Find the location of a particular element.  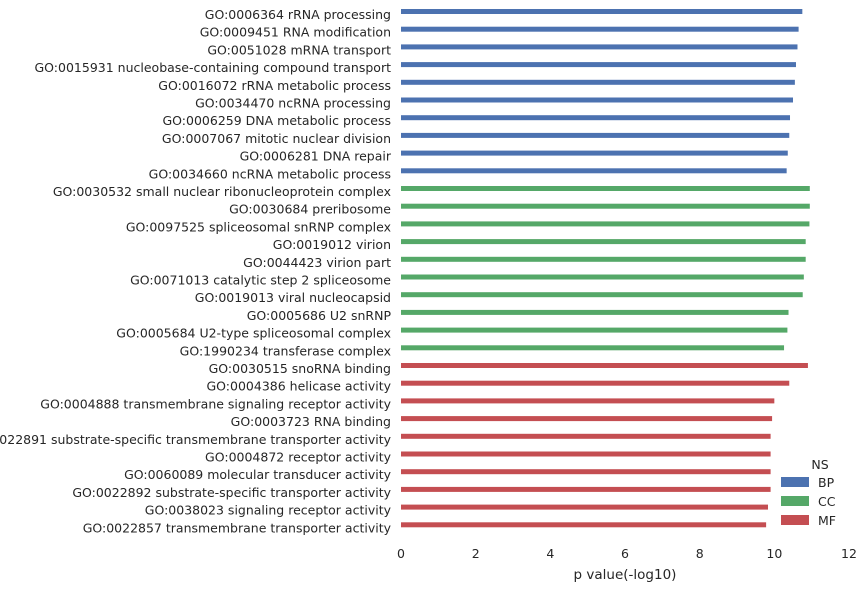

category-label: GO:0071013 catalytic step 2 spliceosome is located at coordinates (260, 280).